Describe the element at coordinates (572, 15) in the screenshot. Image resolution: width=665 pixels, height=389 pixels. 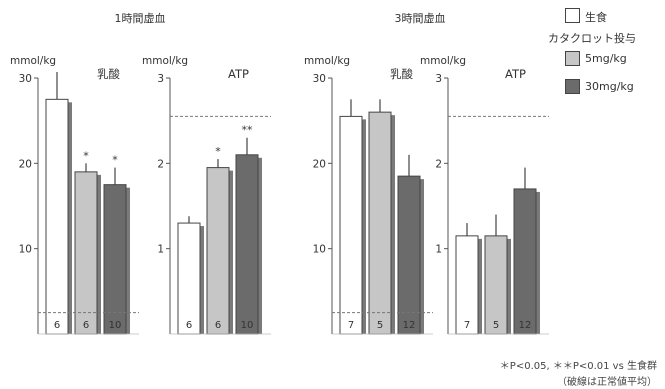
I see `legend-swatch-saline` at that location.